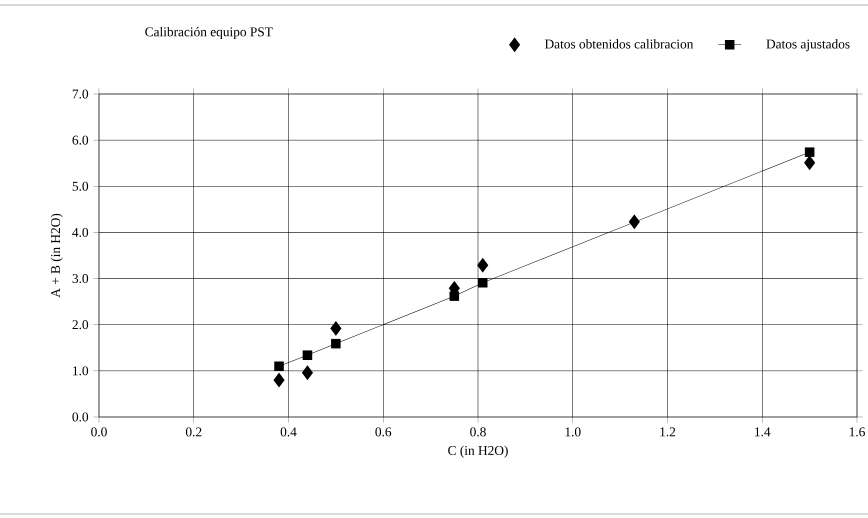 The height and width of the screenshot is (518, 868). I want to click on y-tick-label: 7.0, so click(80, 94).